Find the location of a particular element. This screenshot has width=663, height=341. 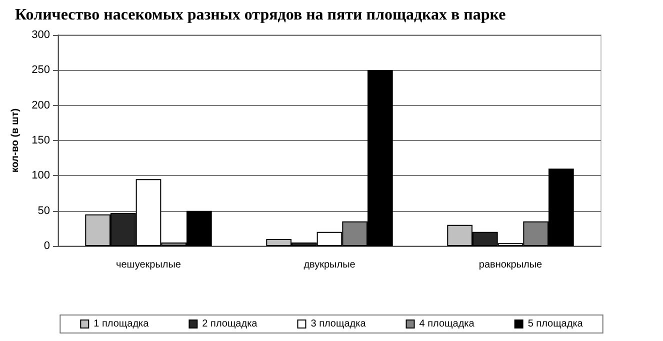

x-tick-label: равнокрылые is located at coordinates (510, 265).